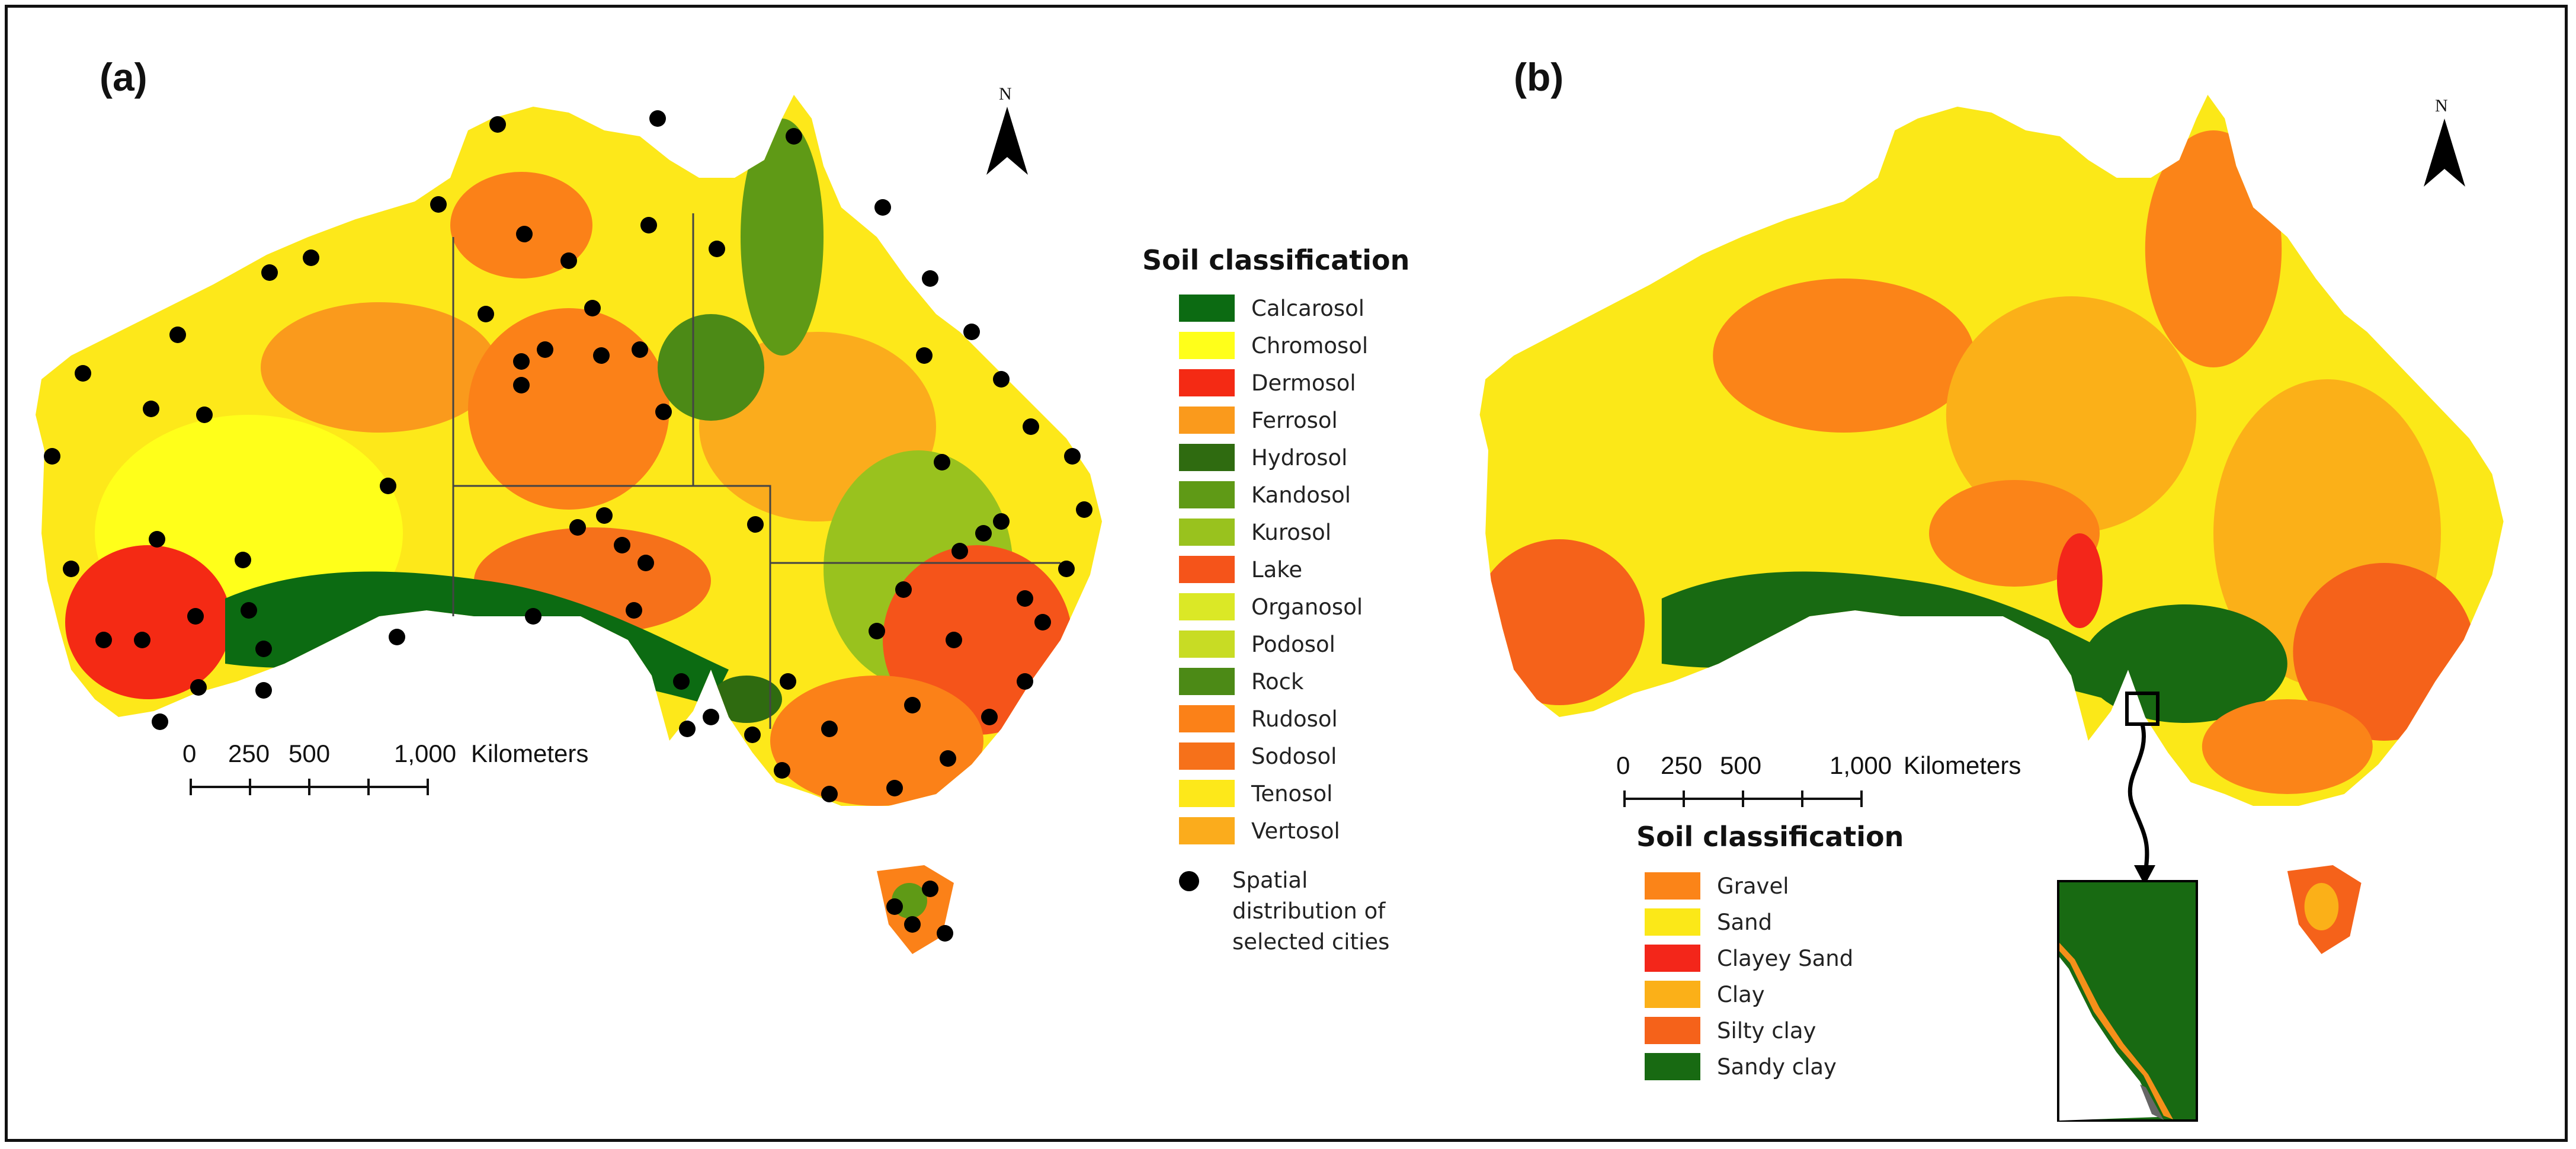 This screenshot has width=2576, height=1149. I want to click on panel-b-north-arrow-icon, so click(2445, 153).